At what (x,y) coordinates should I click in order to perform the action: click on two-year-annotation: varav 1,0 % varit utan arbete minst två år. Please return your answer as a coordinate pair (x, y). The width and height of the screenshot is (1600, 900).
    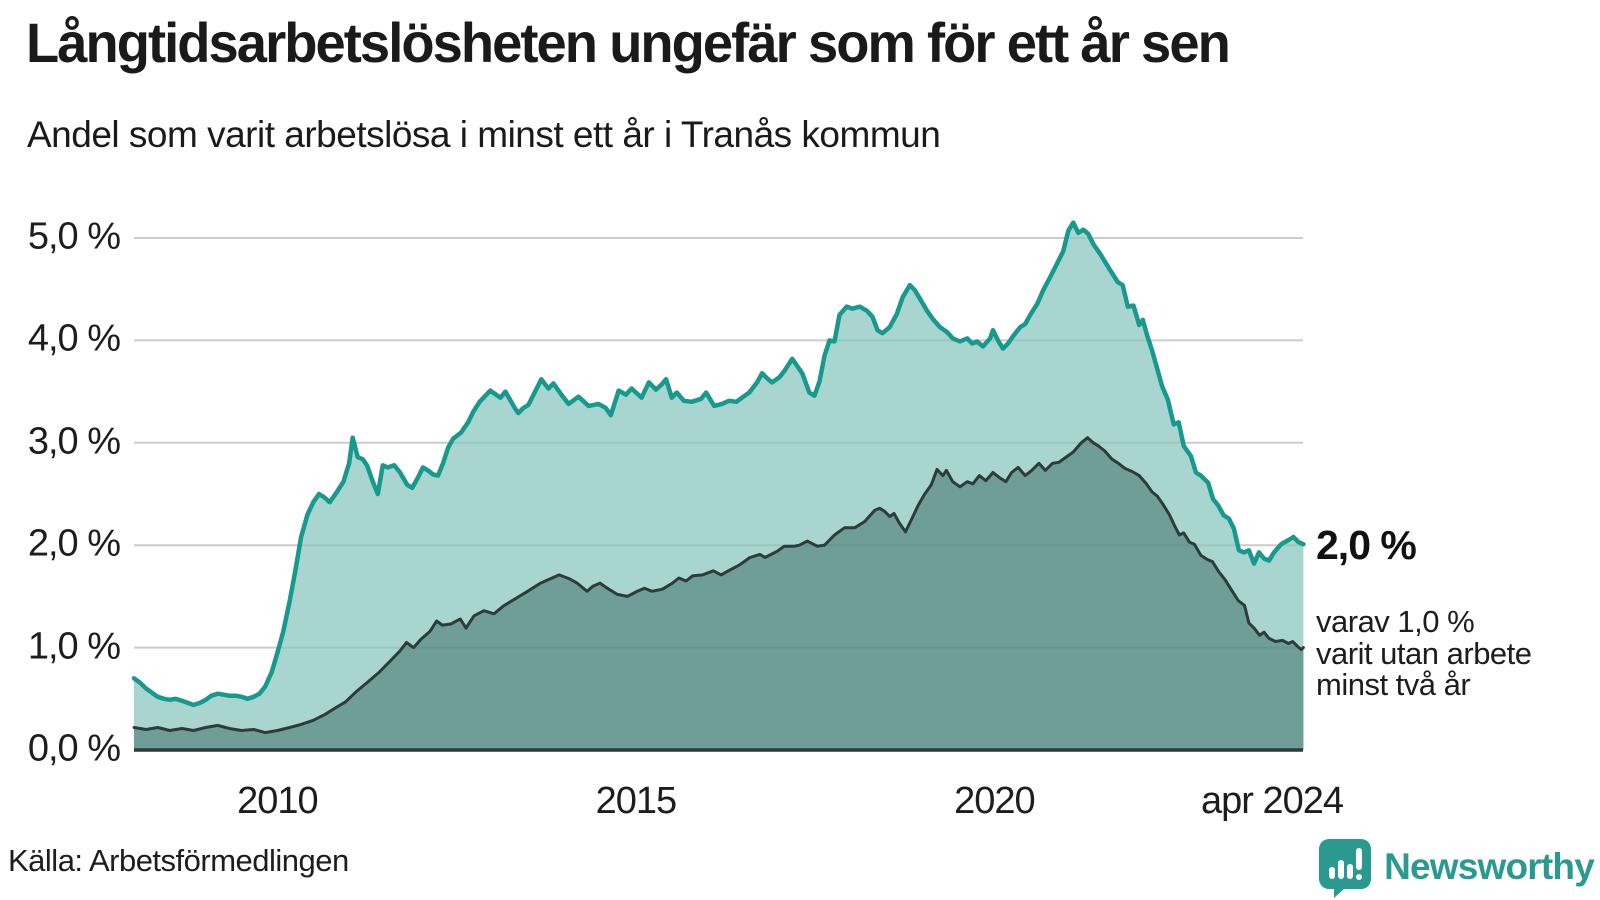
    Looking at the image, I should click on (1424, 653).